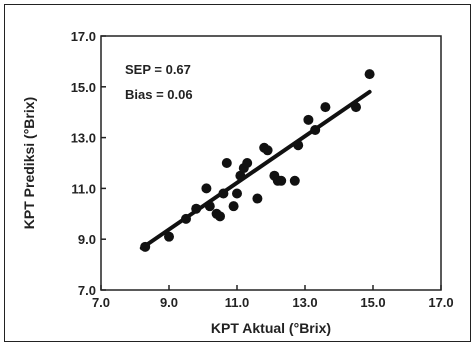  What do you see at coordinates (304, 302) in the screenshot?
I see `x-tick-label: 13.0` at bounding box center [304, 302].